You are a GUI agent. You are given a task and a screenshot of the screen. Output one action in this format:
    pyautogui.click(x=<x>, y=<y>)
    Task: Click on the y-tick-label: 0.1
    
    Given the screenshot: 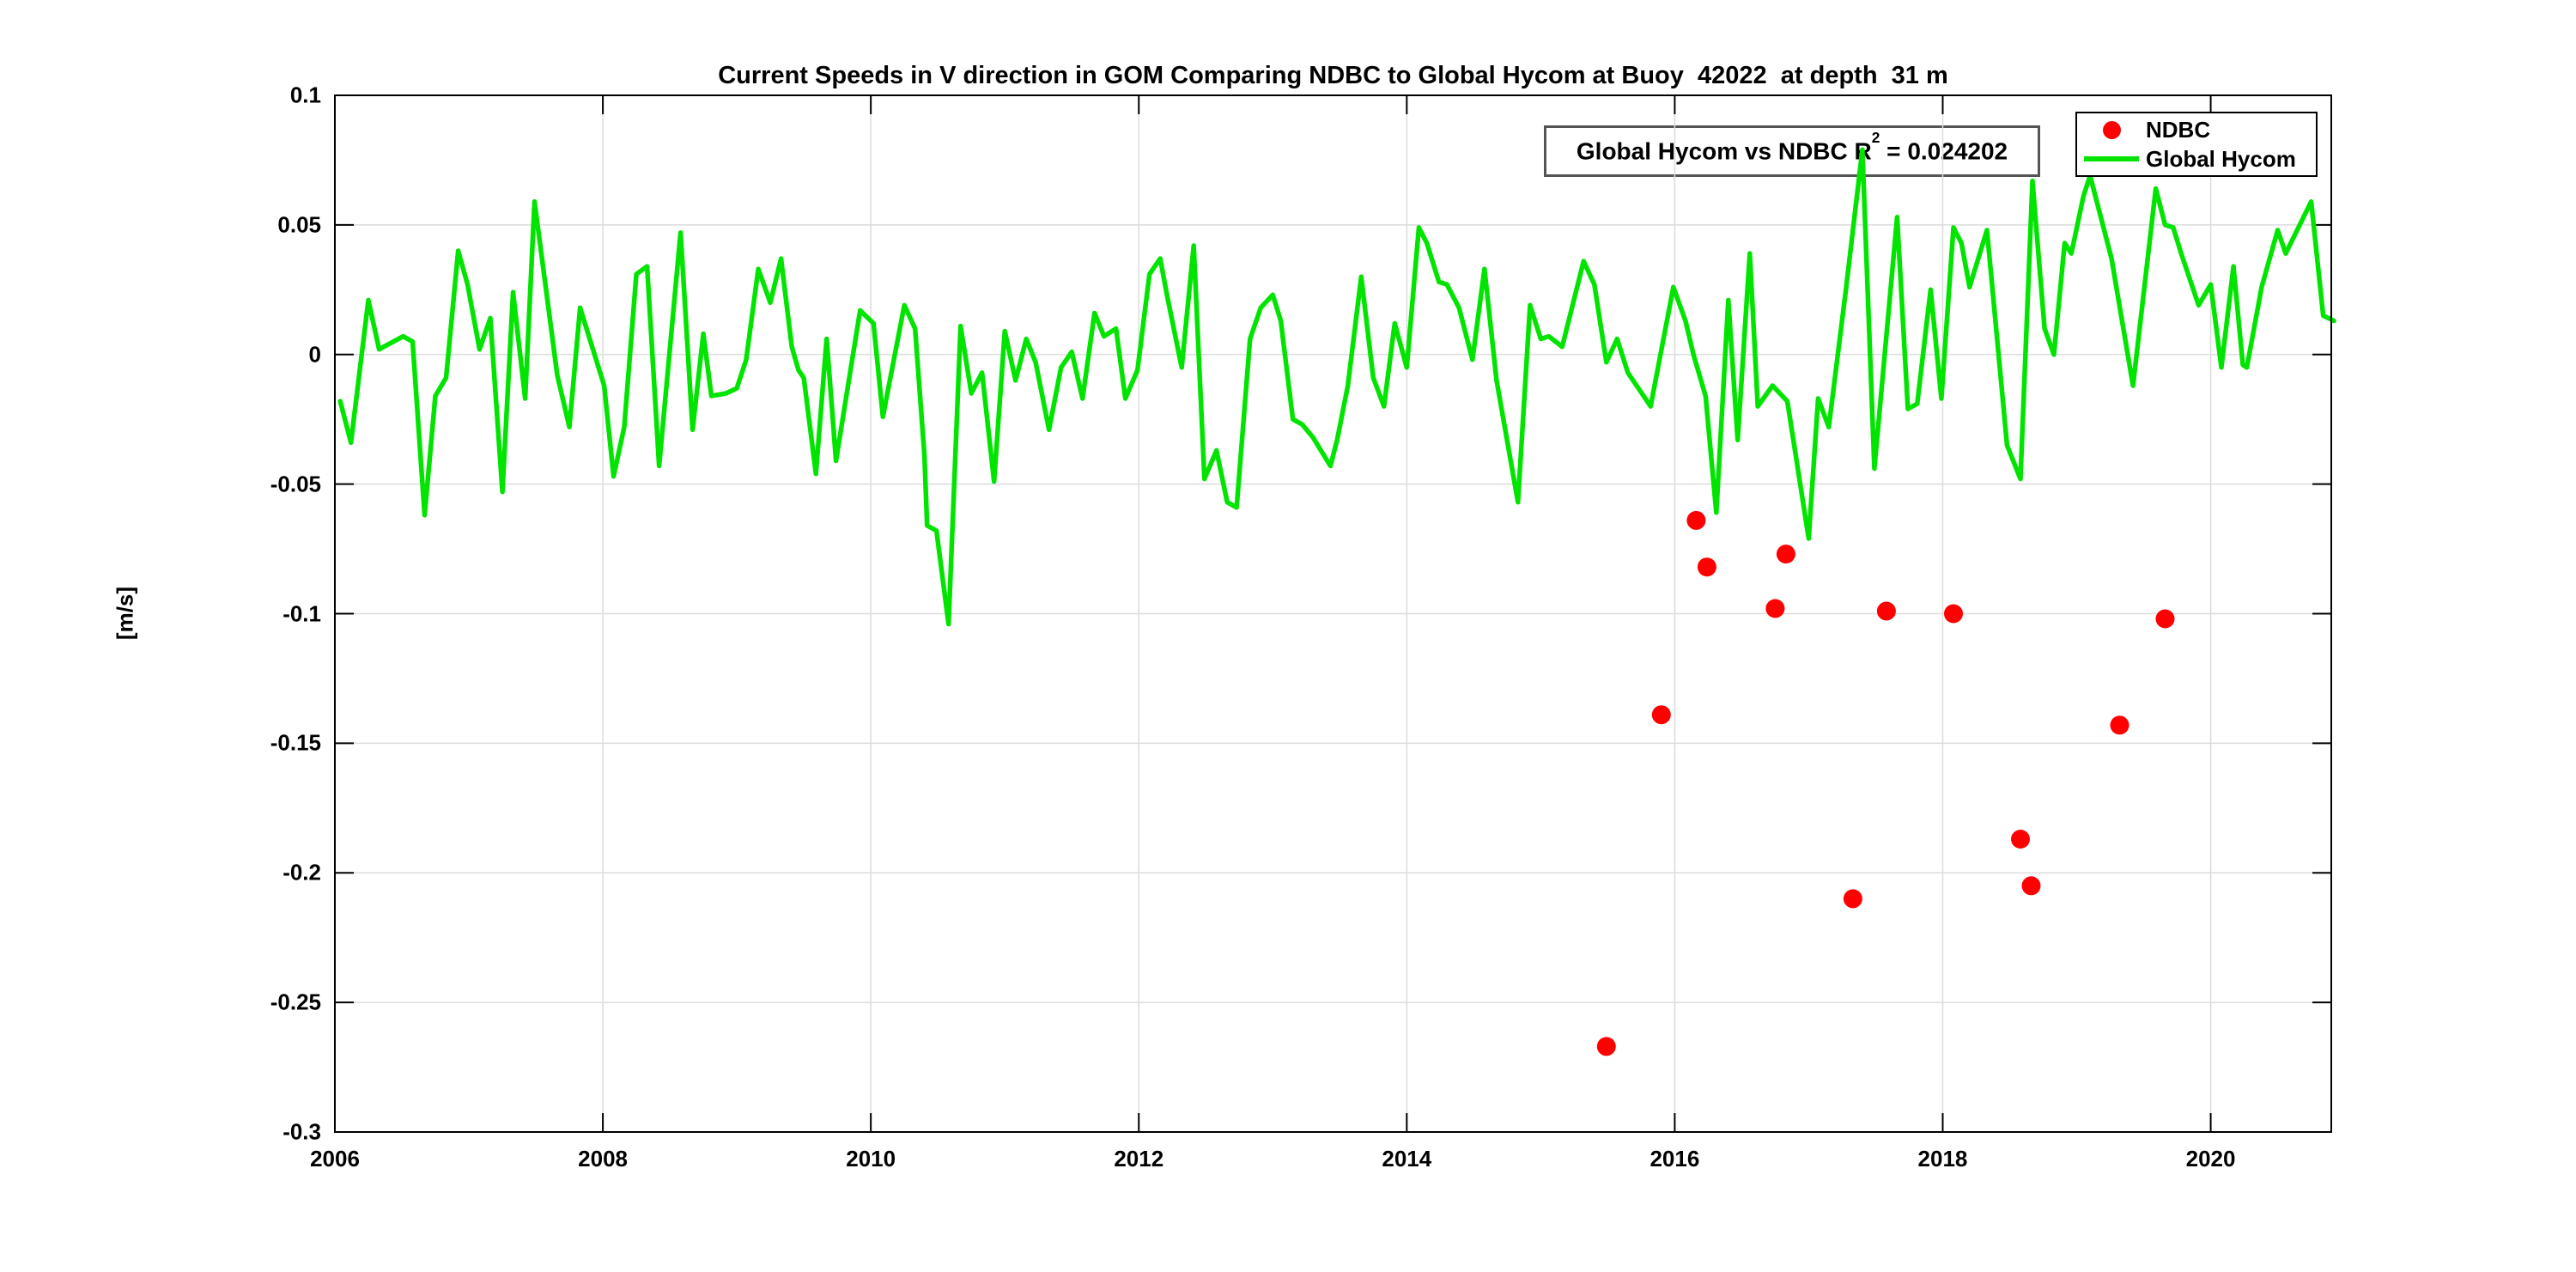 What is the action you would take?
    pyautogui.click(x=305, y=95)
    